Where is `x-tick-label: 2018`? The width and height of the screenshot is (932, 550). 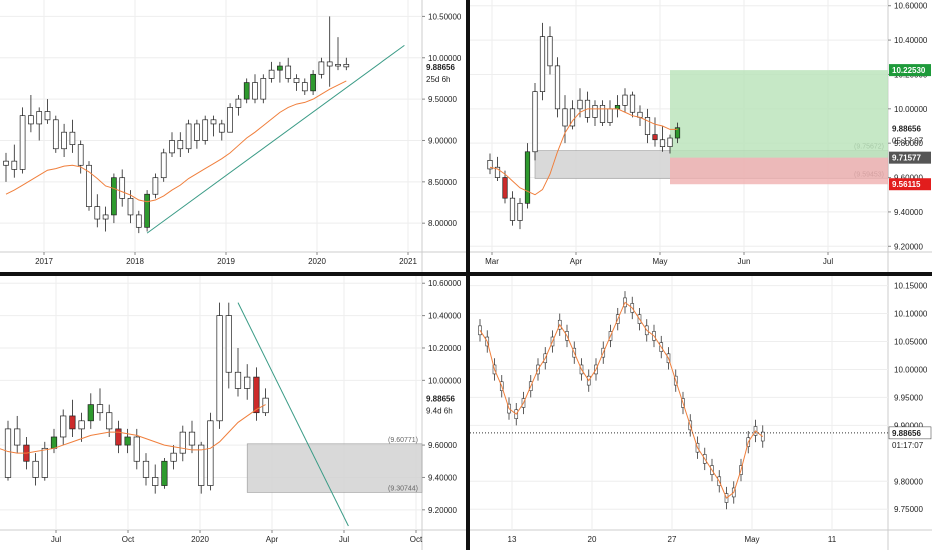
x-tick-label: 2018 is located at coordinates (135, 261).